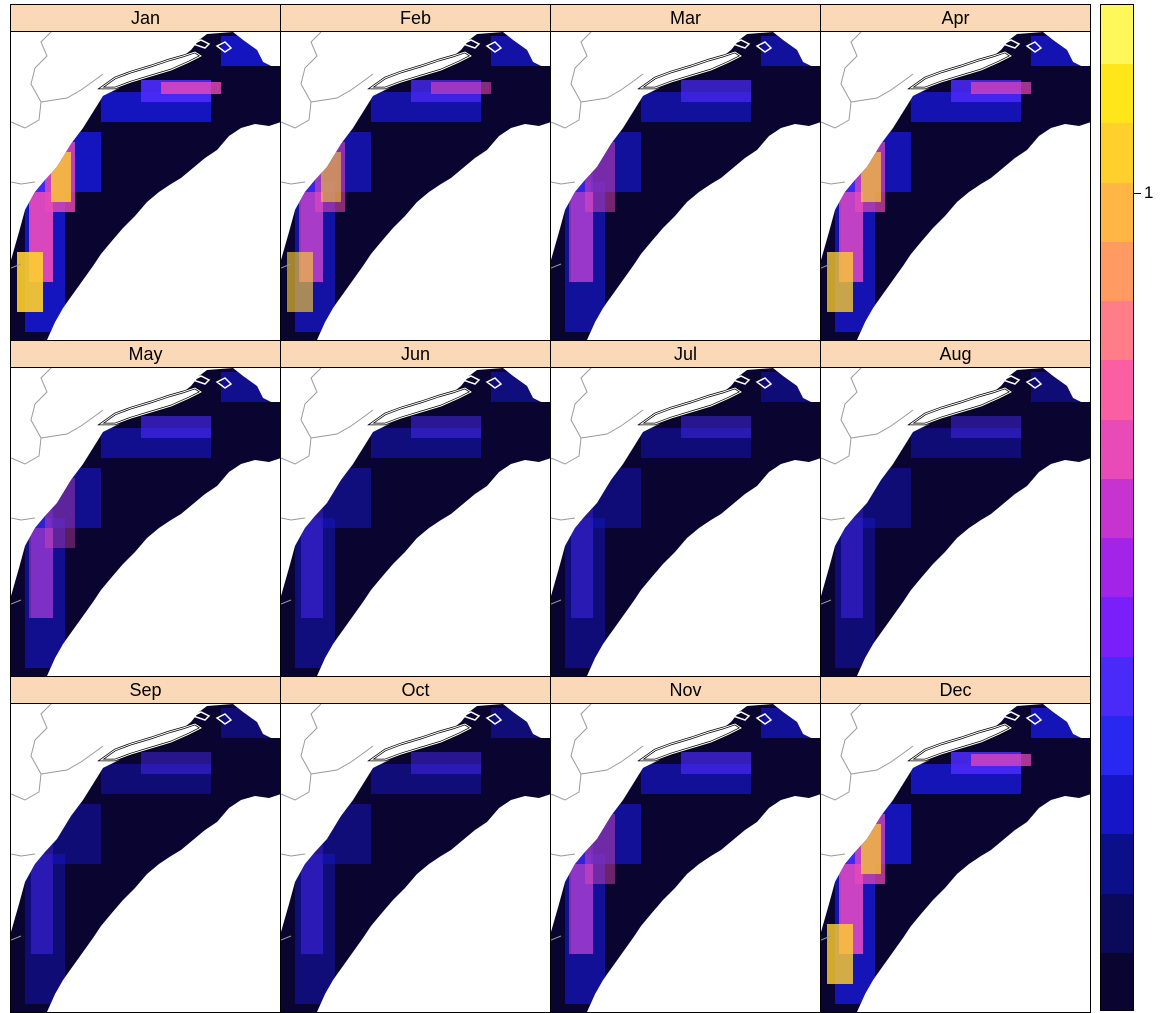  What do you see at coordinates (685, 690) in the screenshot?
I see `panel-title: Nov` at bounding box center [685, 690].